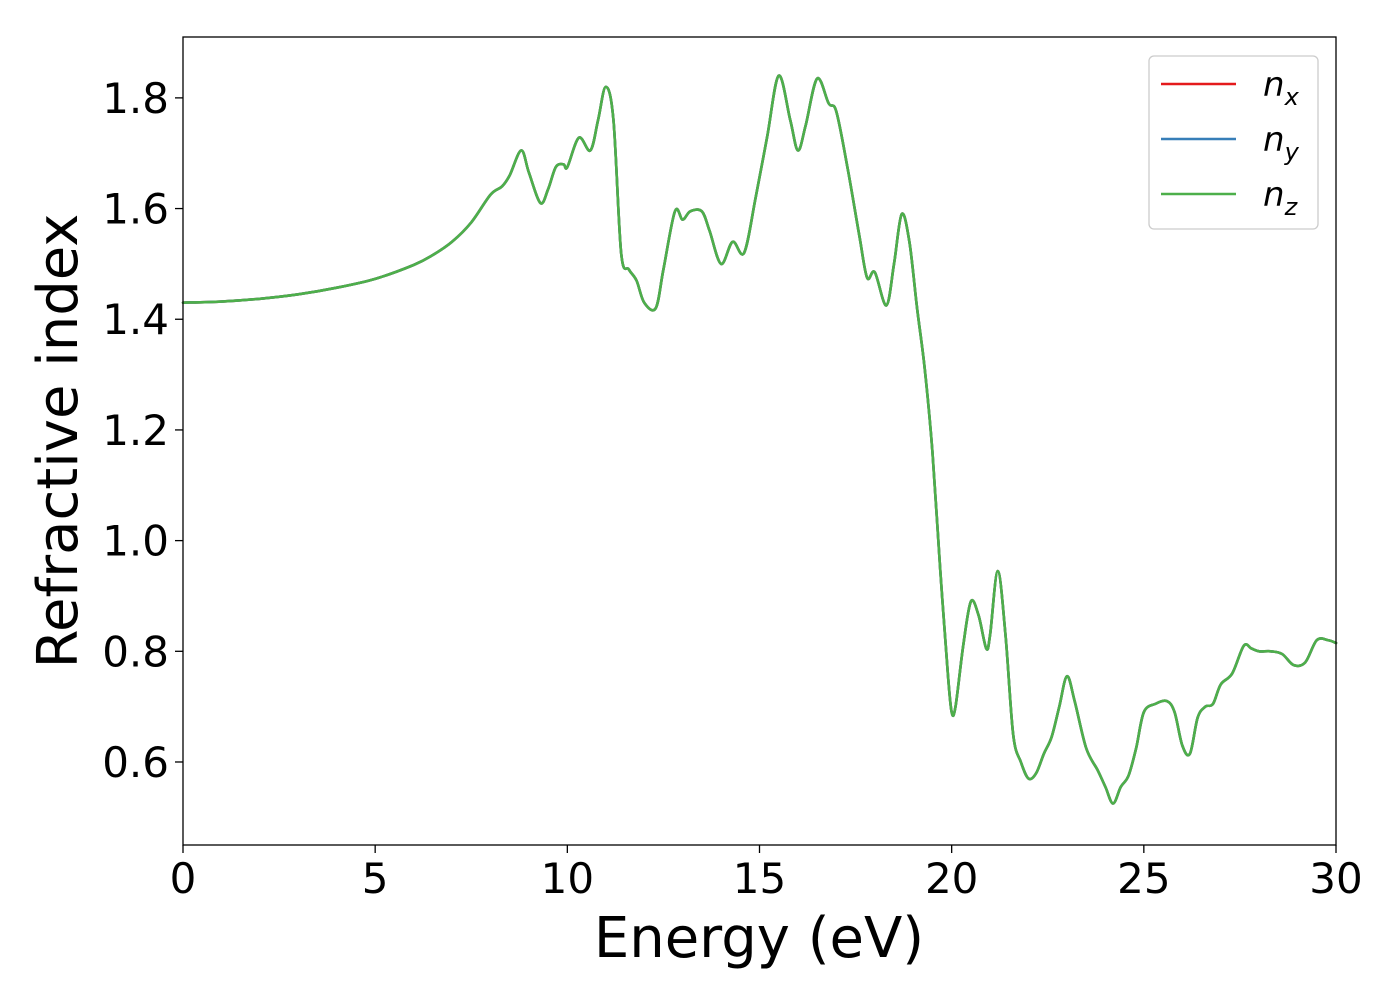  I want to click on legend: nx ny nz, so click(1233, 142).